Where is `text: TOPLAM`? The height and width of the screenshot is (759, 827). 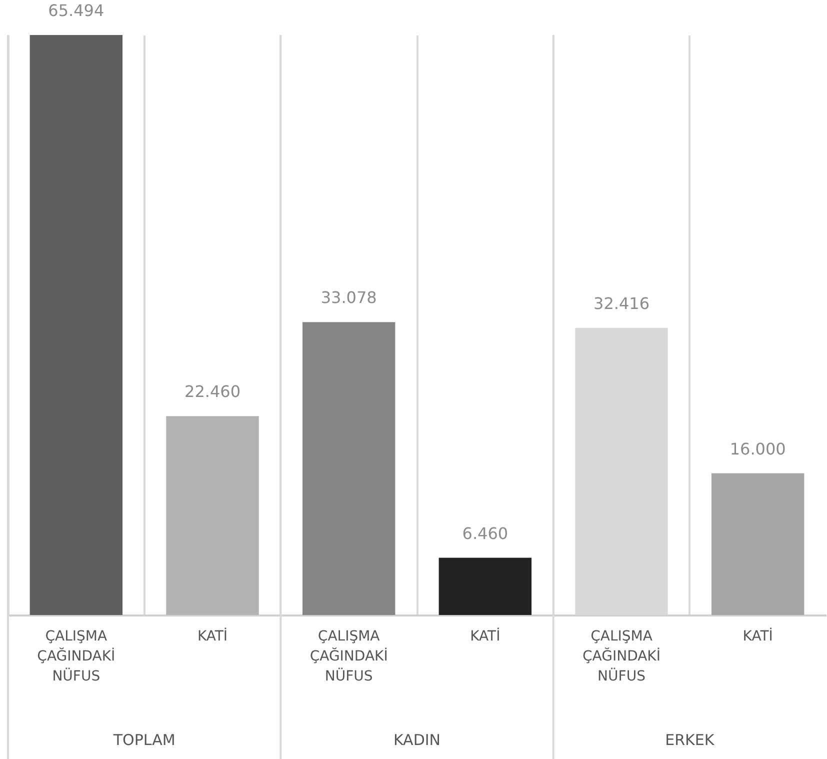 text: TOPLAM is located at coordinates (144, 740).